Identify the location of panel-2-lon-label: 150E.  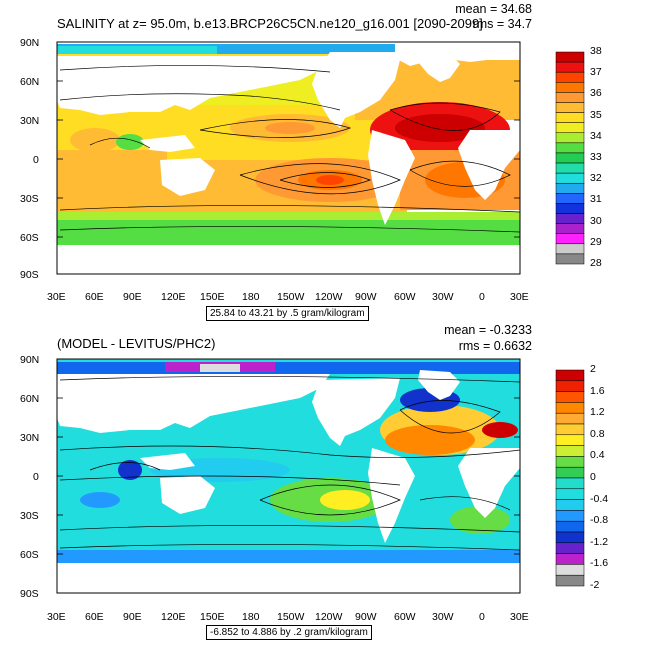
(212, 617).